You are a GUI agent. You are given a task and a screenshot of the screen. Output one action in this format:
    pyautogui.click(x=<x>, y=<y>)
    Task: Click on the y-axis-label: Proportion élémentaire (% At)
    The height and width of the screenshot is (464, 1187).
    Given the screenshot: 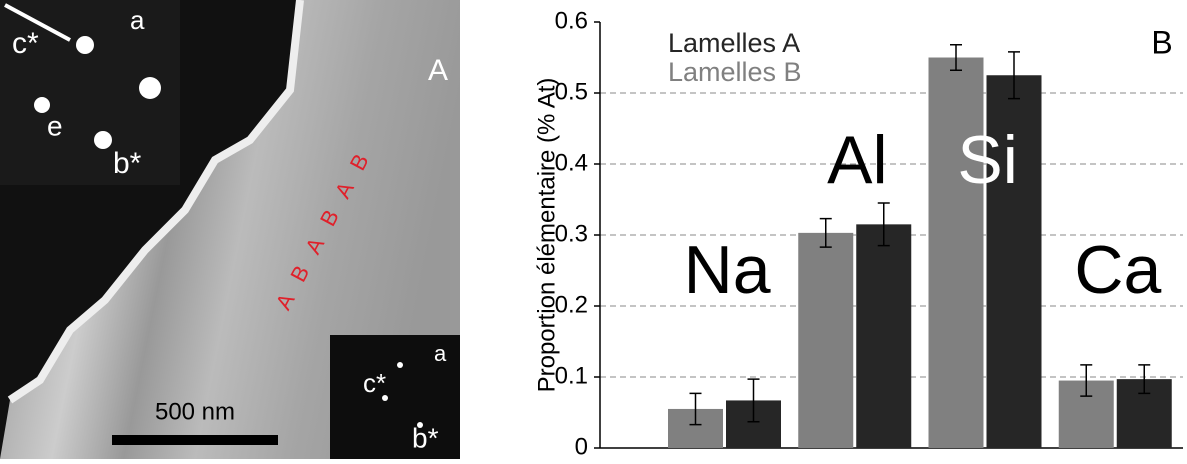 What is the action you would take?
    pyautogui.click(x=546, y=235)
    